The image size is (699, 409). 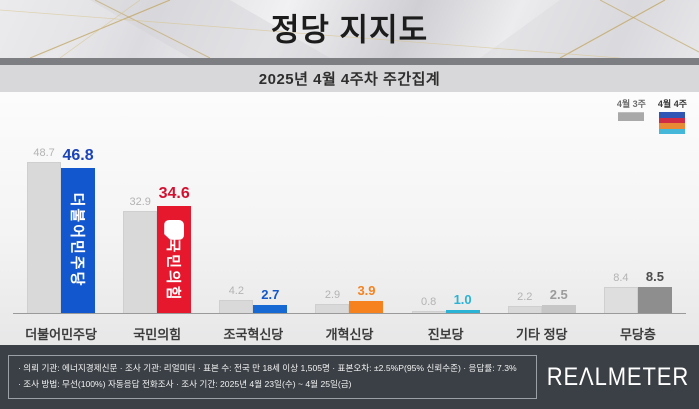 I want to click on category-label: 조국혁신당, so click(x=253, y=334).